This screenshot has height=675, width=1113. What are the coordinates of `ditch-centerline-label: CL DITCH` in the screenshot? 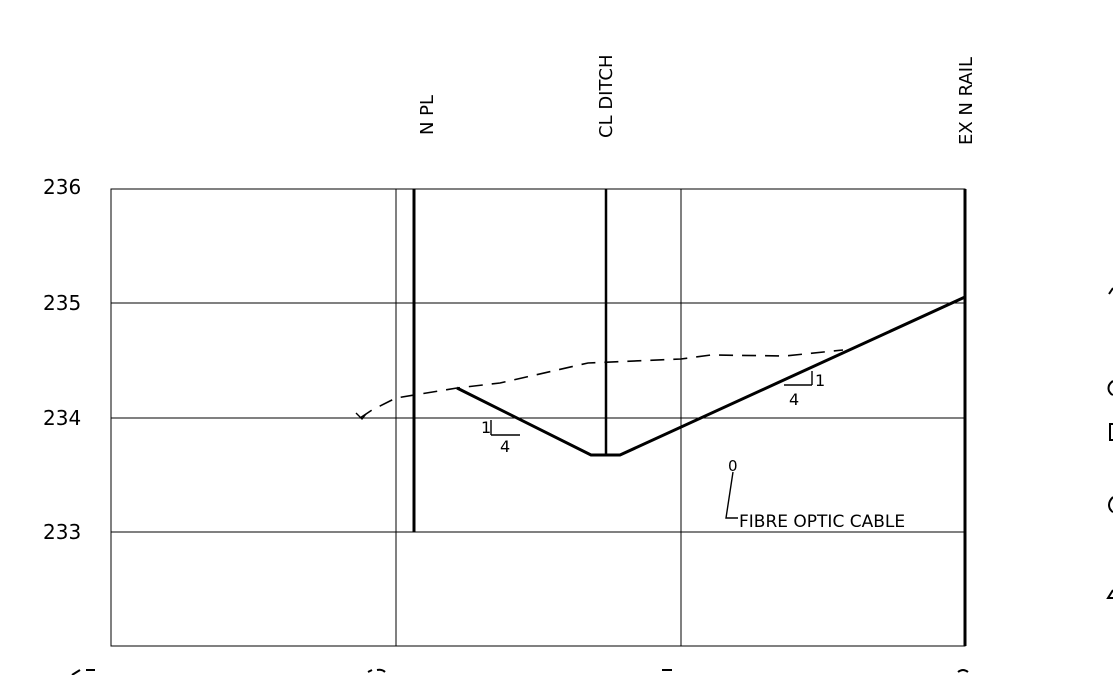 It's located at (606, 96).